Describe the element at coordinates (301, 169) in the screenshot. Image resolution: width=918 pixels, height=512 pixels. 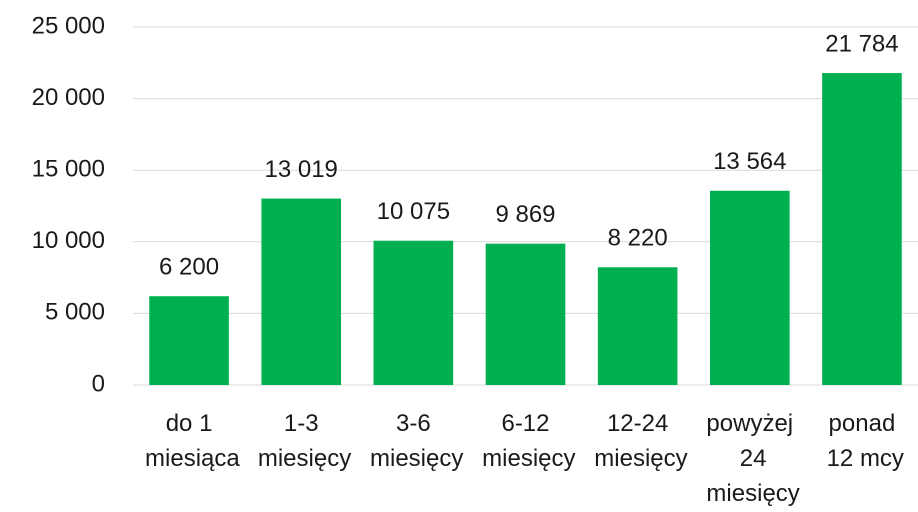
I see `value-label: 13 019` at that location.